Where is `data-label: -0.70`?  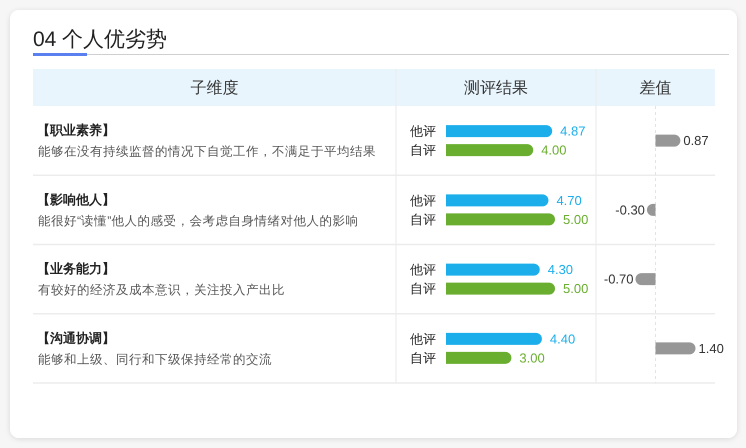 data-label: -0.70 is located at coordinates (619, 279).